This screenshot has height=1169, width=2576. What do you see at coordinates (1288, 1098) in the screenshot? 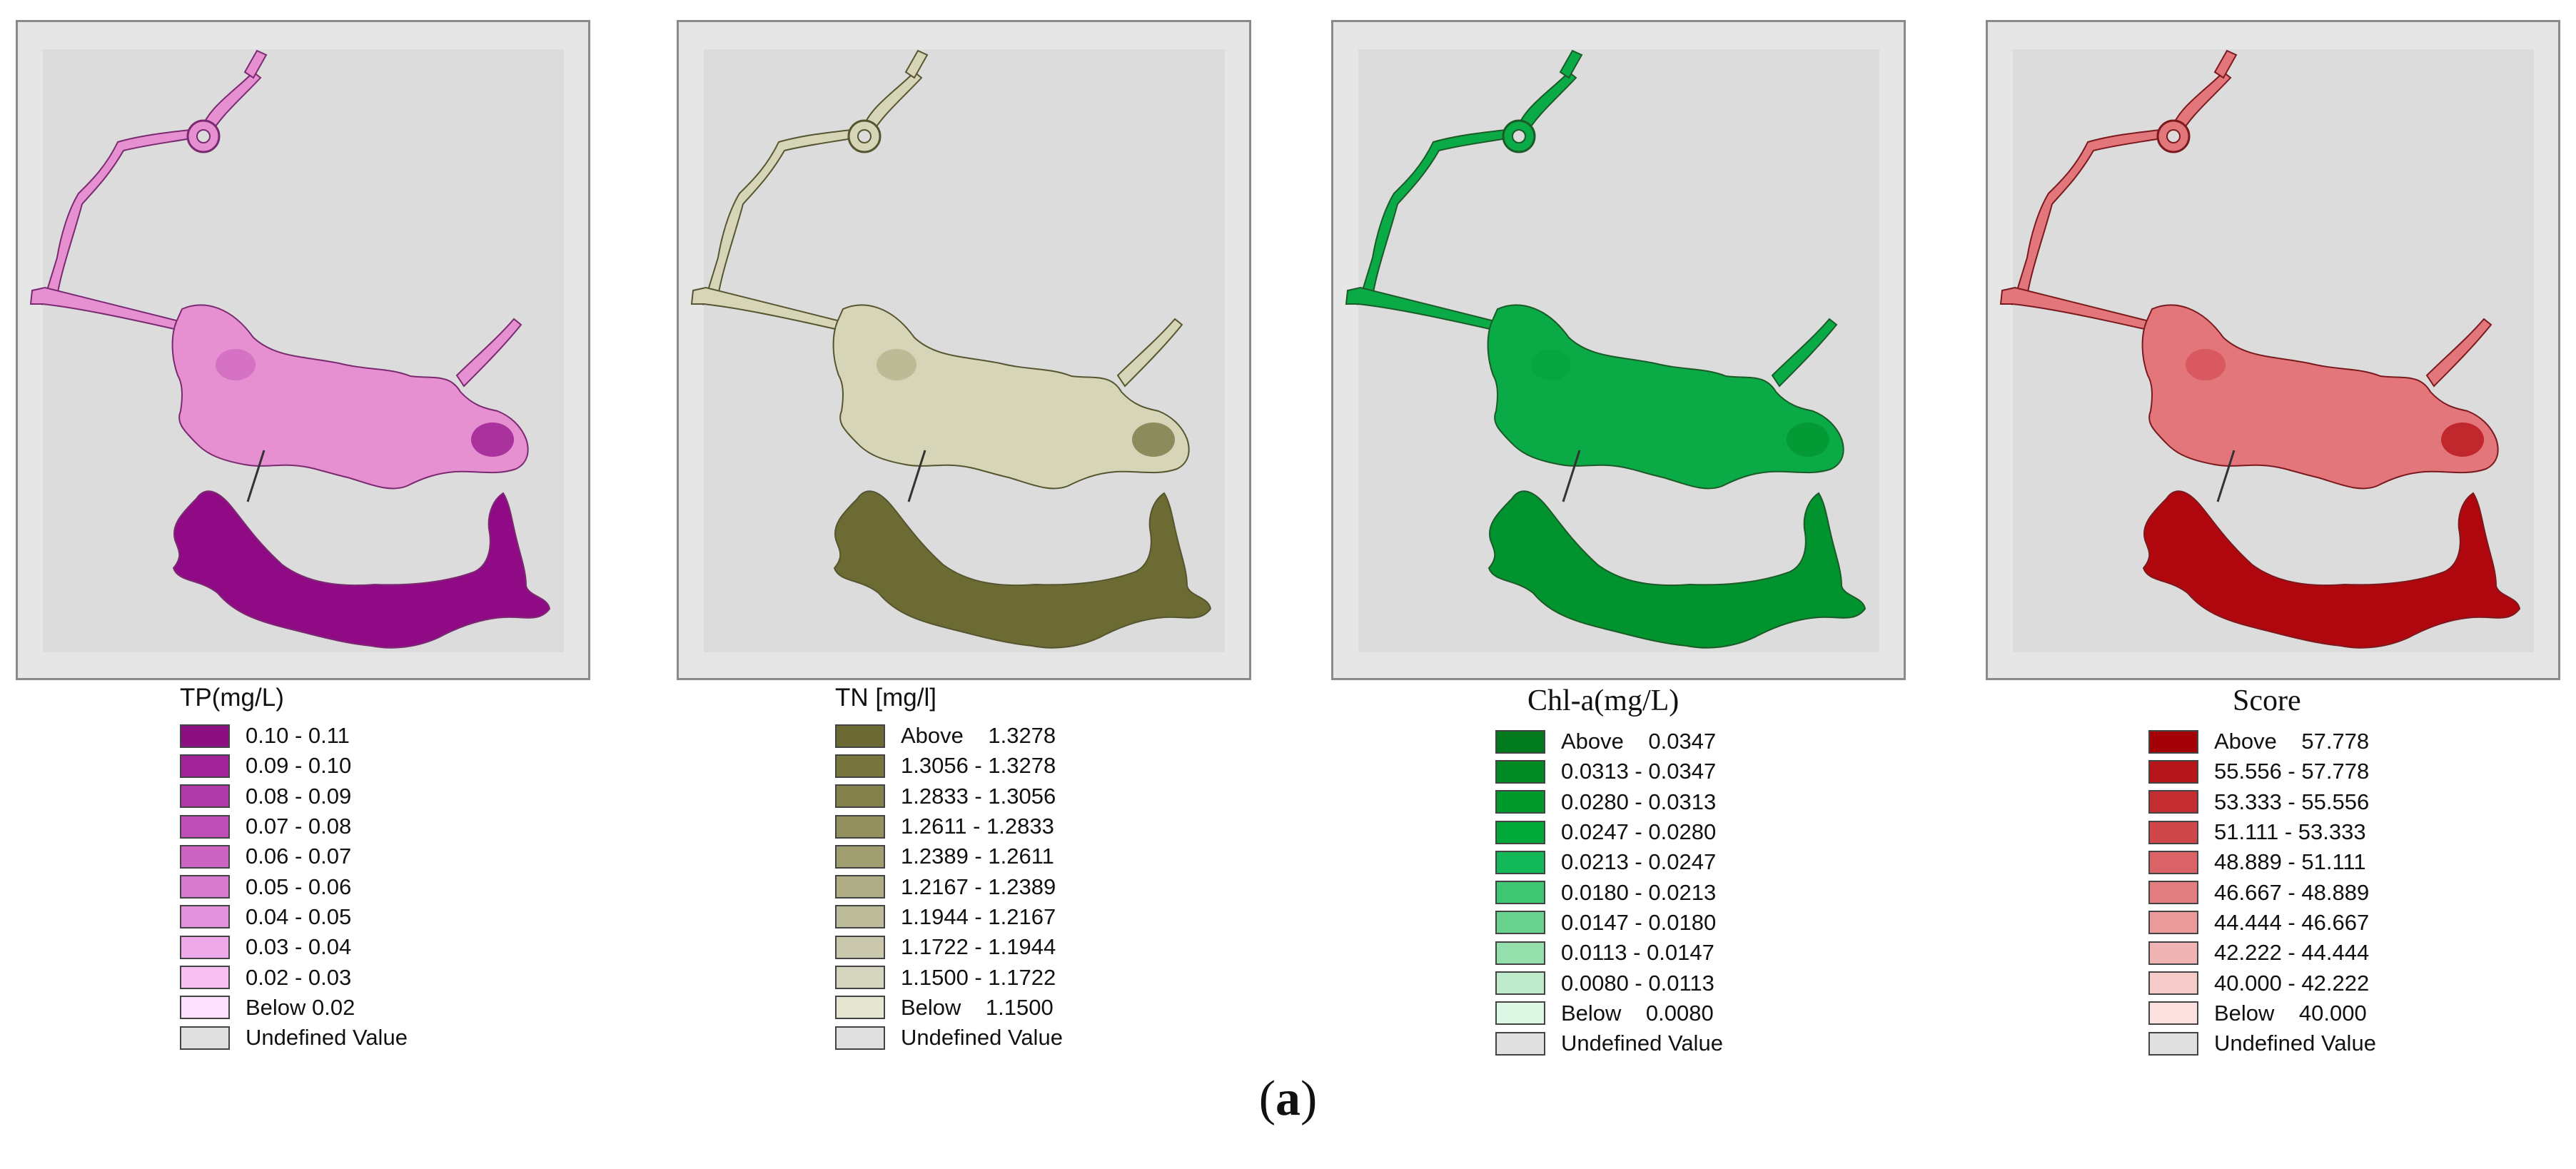
I see `caption-letter: a` at bounding box center [1288, 1098].